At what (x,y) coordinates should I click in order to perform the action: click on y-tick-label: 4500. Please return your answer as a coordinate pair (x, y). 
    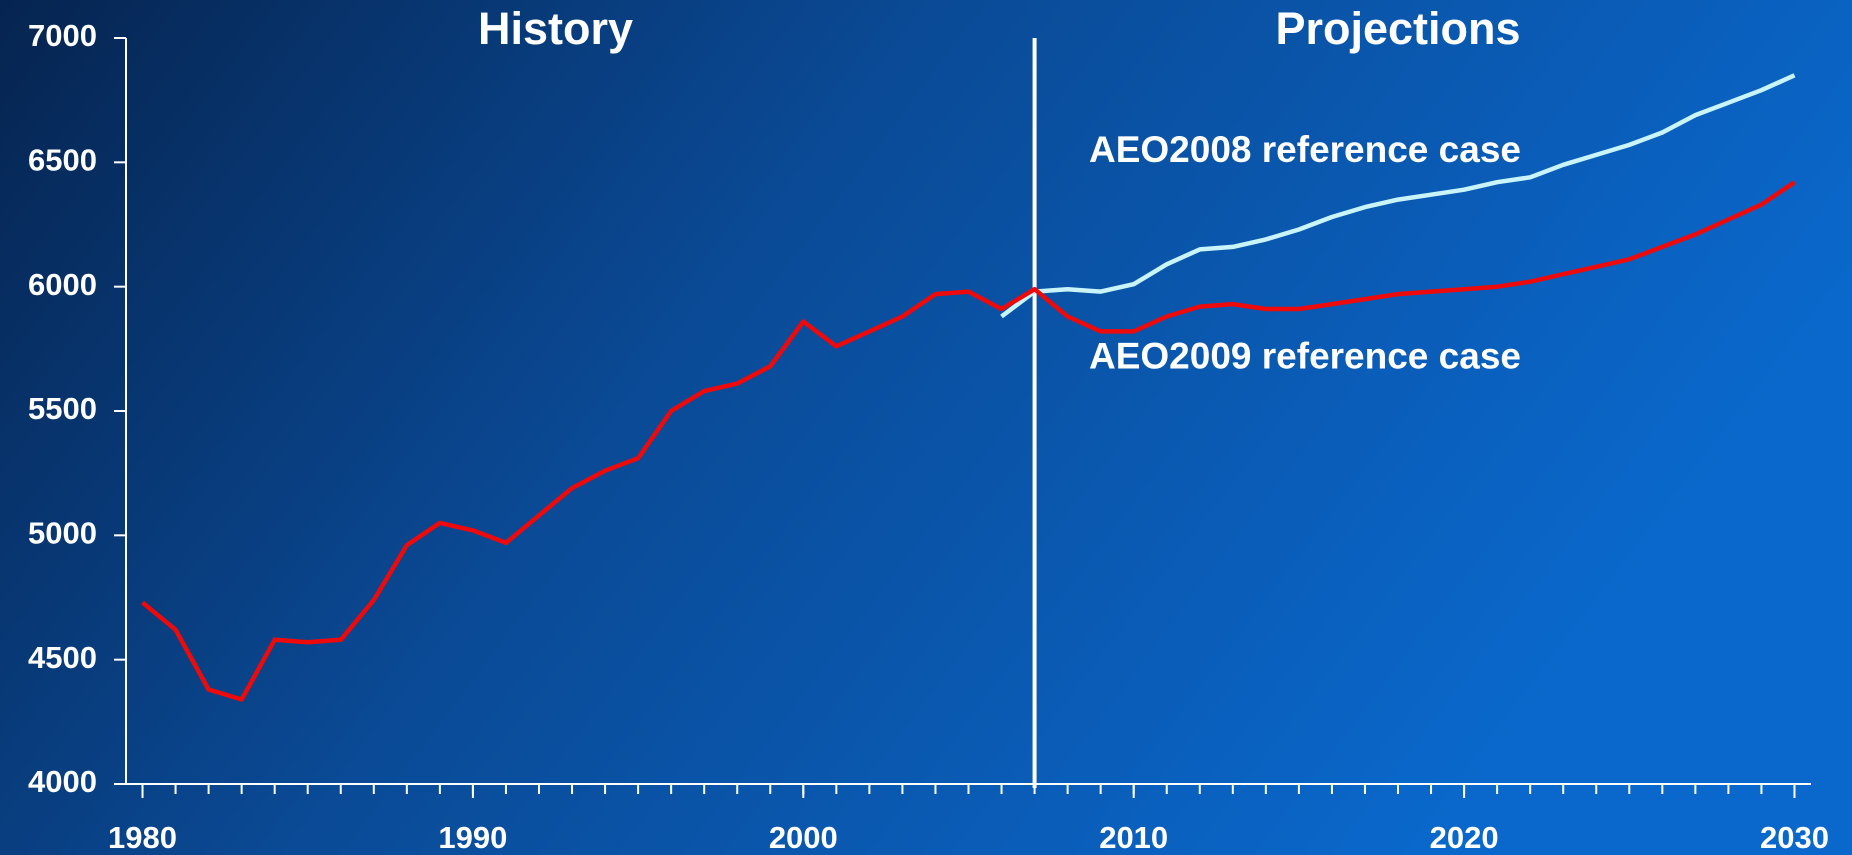
    Looking at the image, I should click on (62, 657).